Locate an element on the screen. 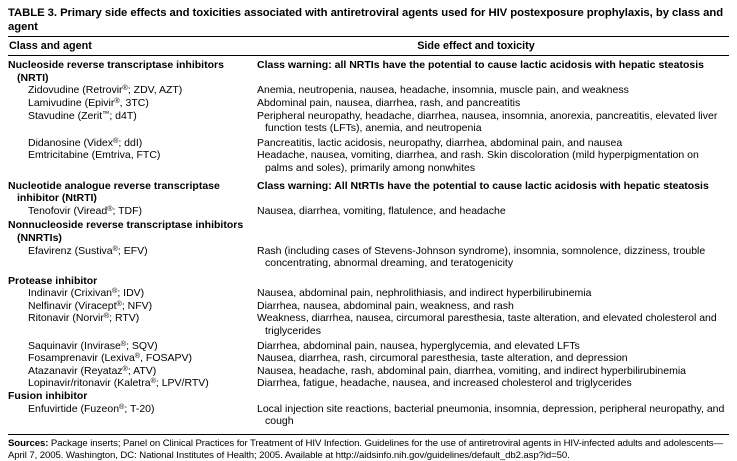  agent-name: Stavudine (Zerit™; d4T) is located at coordinates (132, 115).